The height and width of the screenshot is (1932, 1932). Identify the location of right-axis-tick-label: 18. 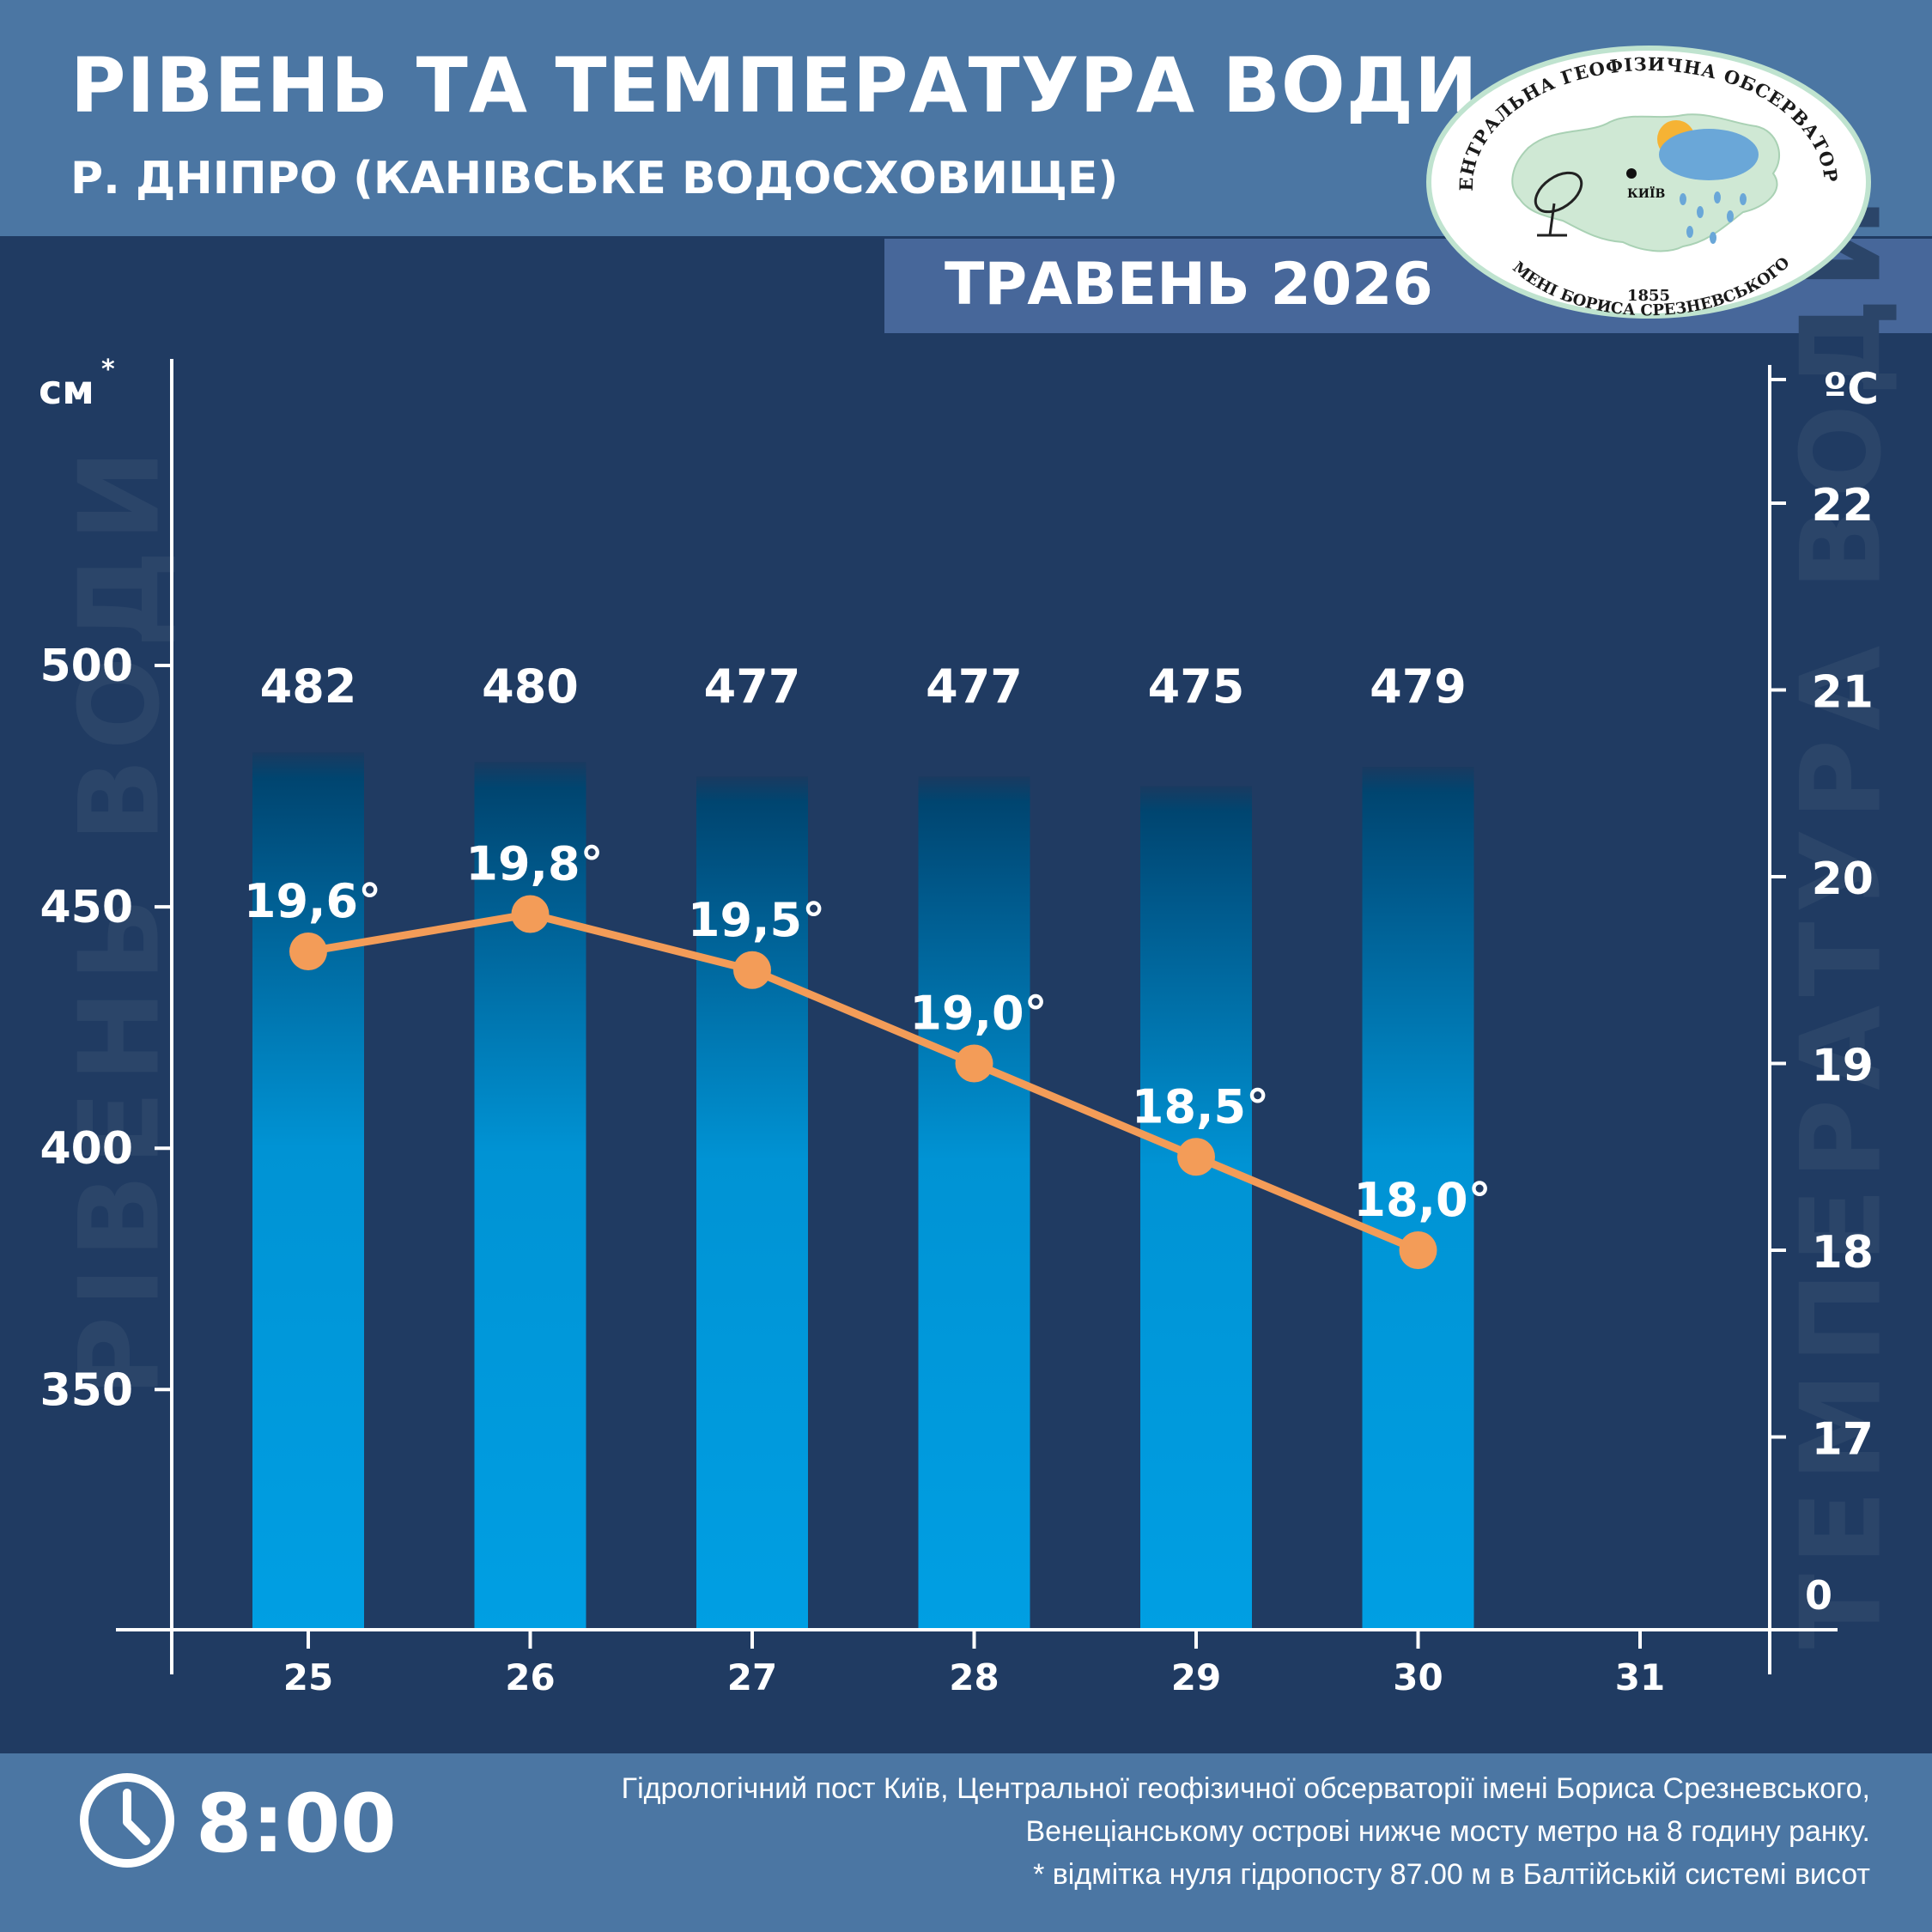
(1843, 1253).